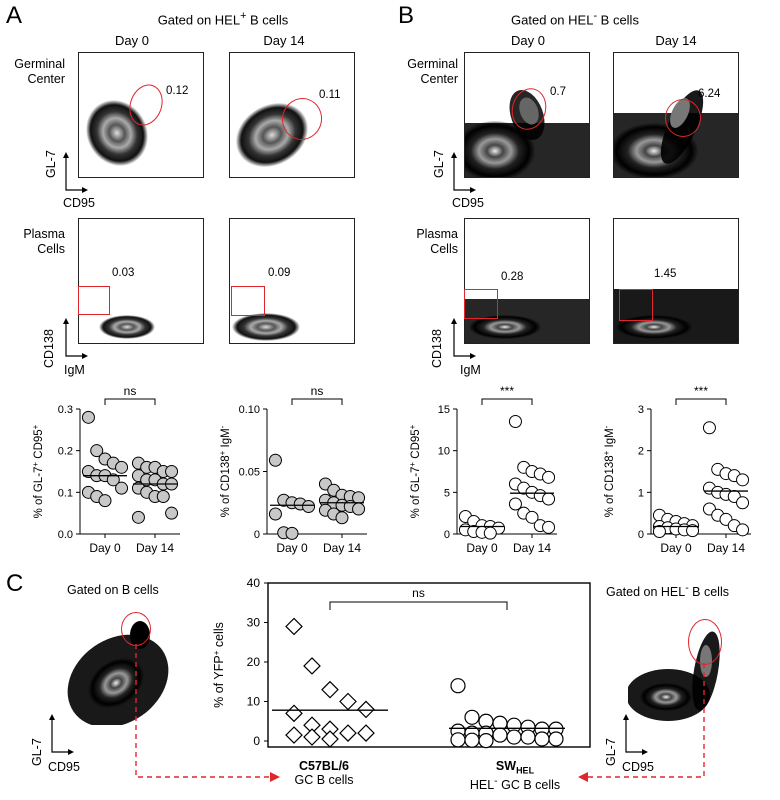  What do you see at coordinates (636, 305) in the screenshot?
I see `gate-pc-b-day14` at bounding box center [636, 305].